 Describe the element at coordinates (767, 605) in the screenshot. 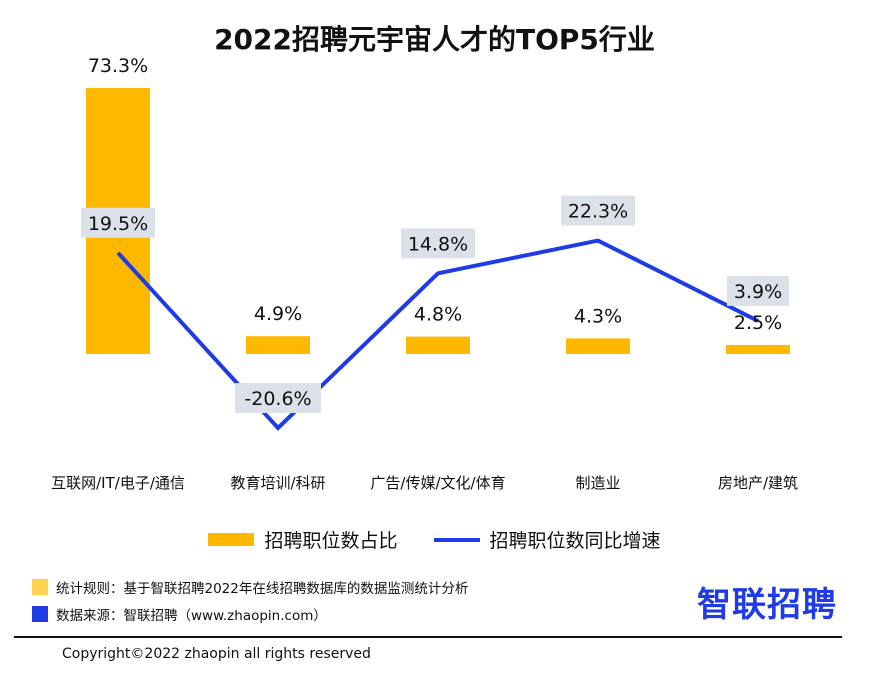

I see `brand-logo: 智联招聘` at that location.